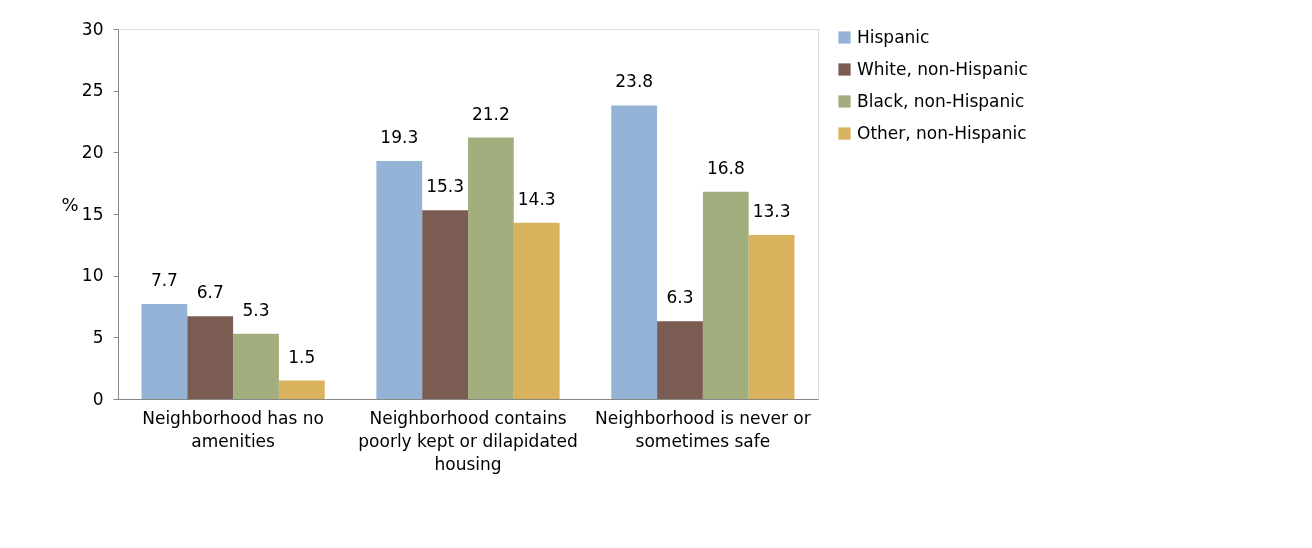 This screenshot has width=1312, height=548. What do you see at coordinates (703, 429) in the screenshot?
I see `x-tick-label: Neighborhood is never or sometimes safe` at bounding box center [703, 429].